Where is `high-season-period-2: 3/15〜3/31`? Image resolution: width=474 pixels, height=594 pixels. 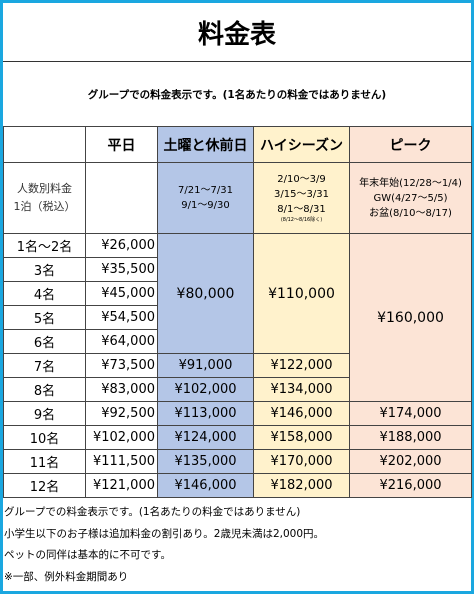
high-season-period-2: 3/15〜3/31 is located at coordinates (301, 194).